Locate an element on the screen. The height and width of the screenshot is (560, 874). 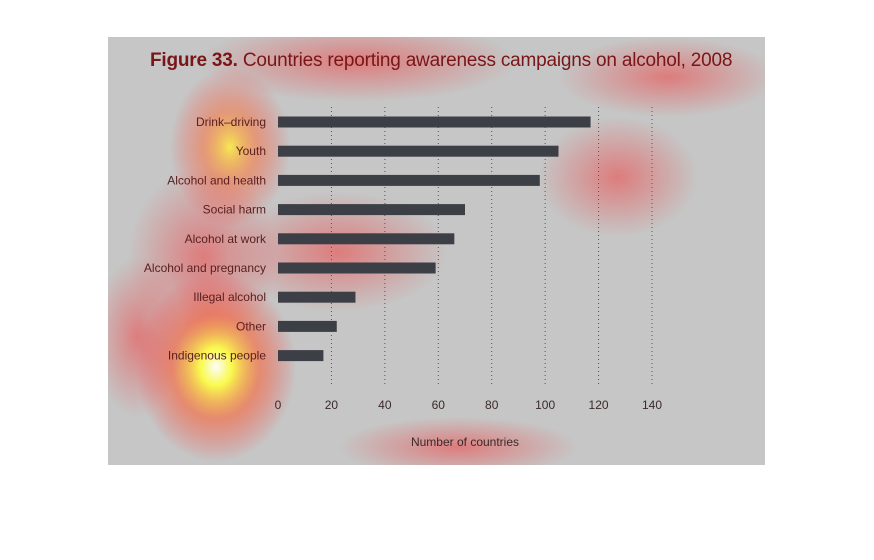
category-label: Indigenous people is located at coordinates (217, 356).